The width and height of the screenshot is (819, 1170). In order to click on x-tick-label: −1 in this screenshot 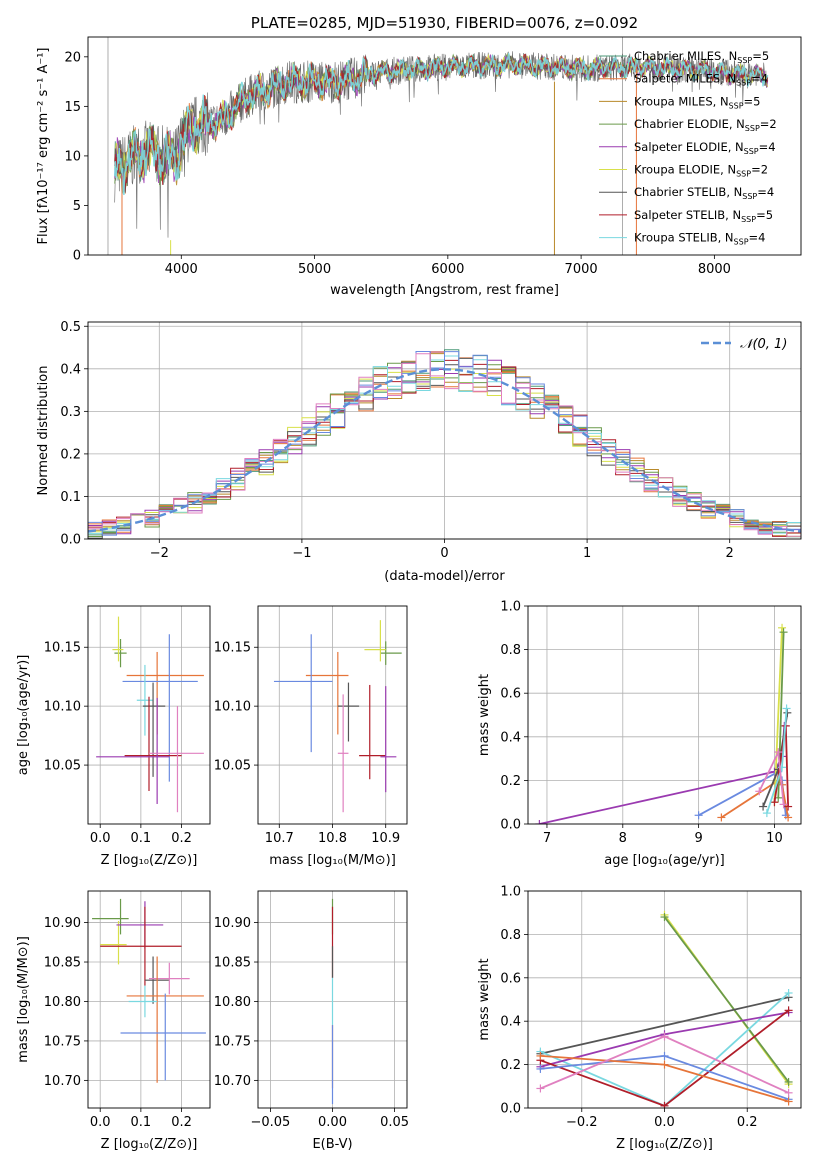, I will do `click(301, 553)`.